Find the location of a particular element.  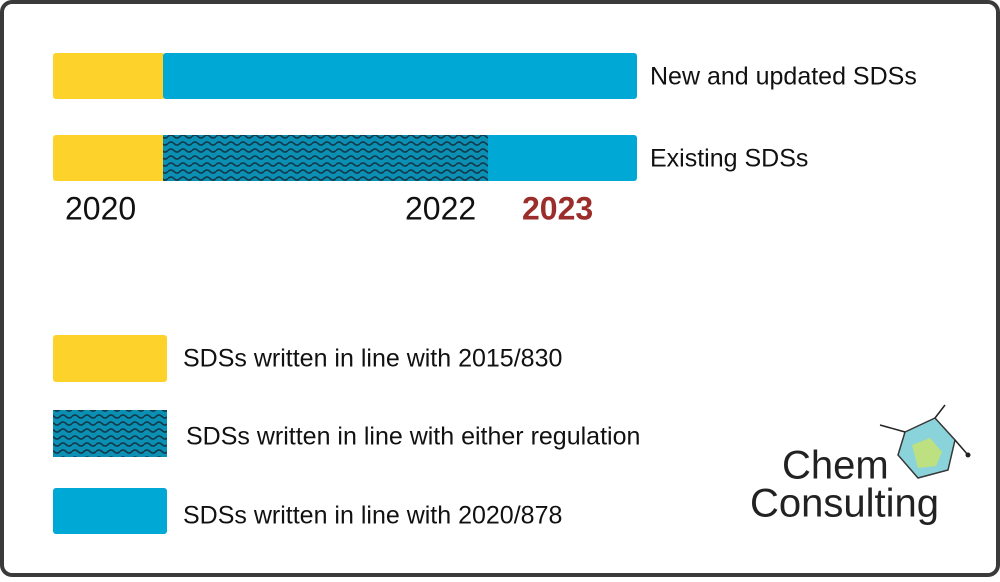

legend-label: SDSs written in line with 2020/878 is located at coordinates (372, 516).